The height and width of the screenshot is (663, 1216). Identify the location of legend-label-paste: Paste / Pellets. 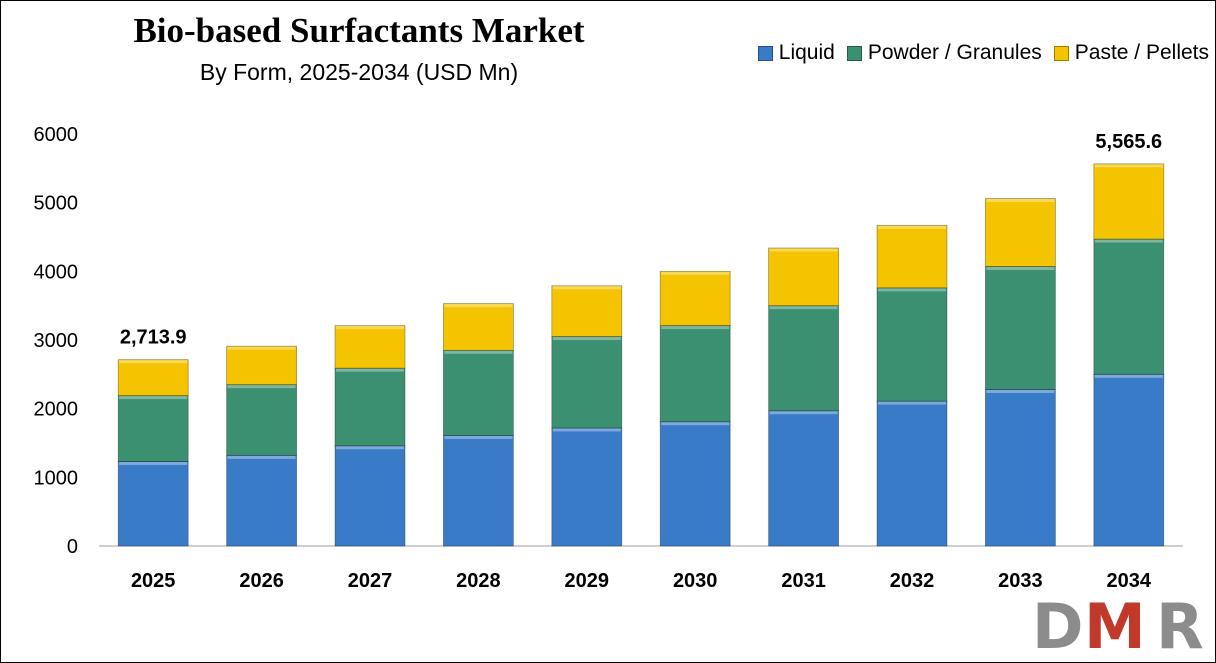
(1141, 52).